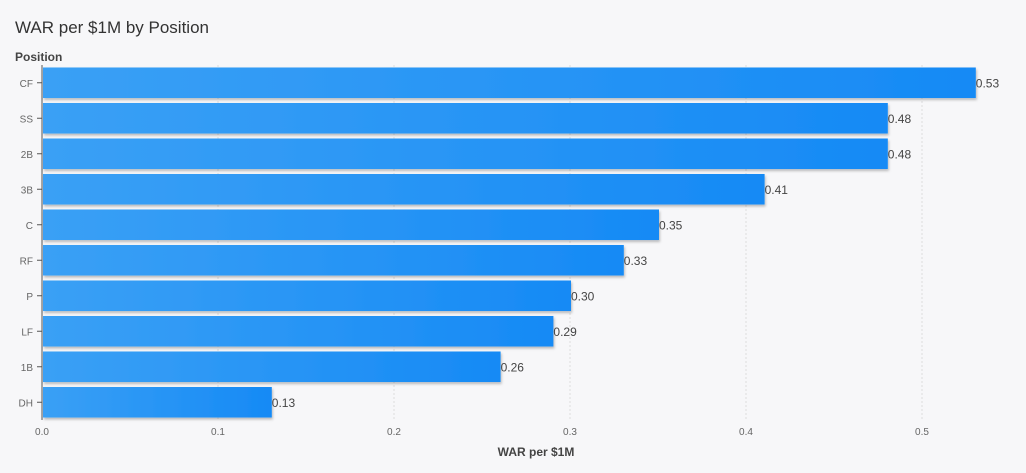  What do you see at coordinates (513, 367) in the screenshot?
I see `value-label: 0.26` at bounding box center [513, 367].